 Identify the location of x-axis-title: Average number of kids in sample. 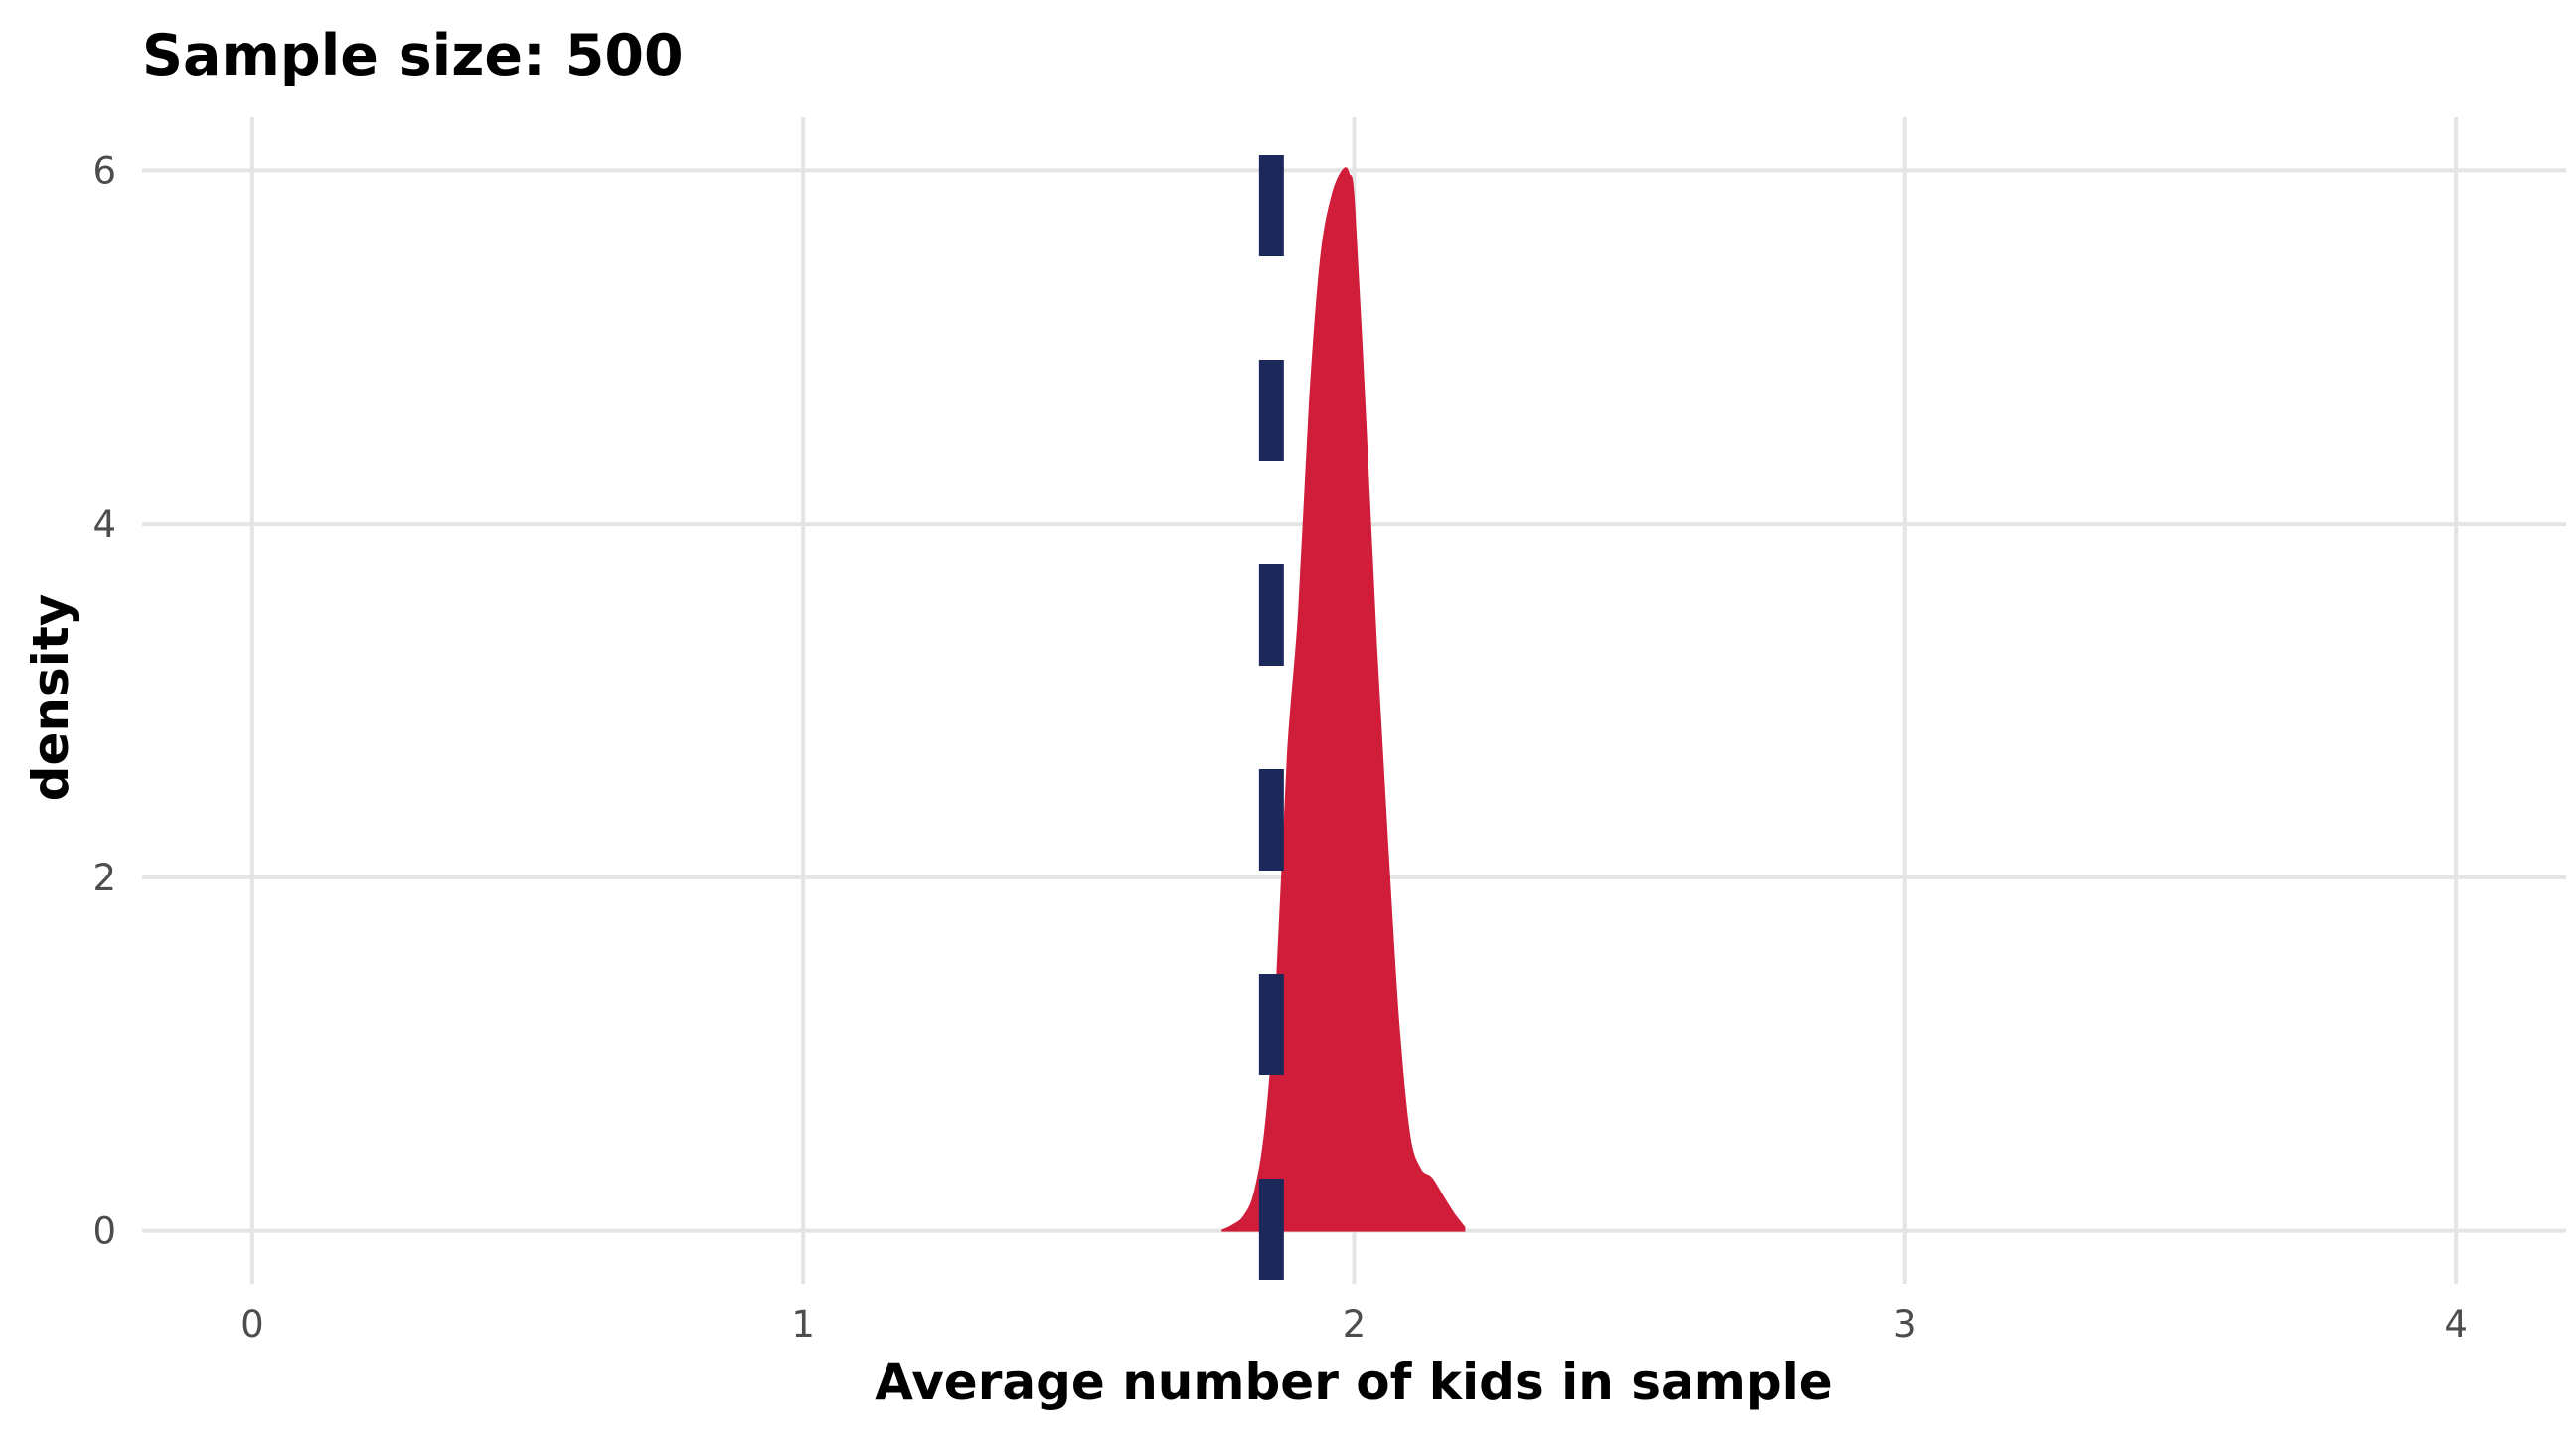
(1353, 1382).